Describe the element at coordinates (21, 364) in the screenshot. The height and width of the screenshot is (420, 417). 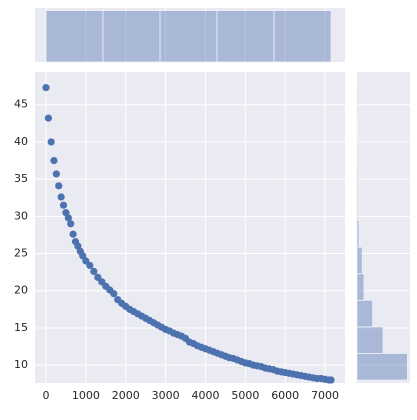
I see `y-tick-label: 10` at that location.